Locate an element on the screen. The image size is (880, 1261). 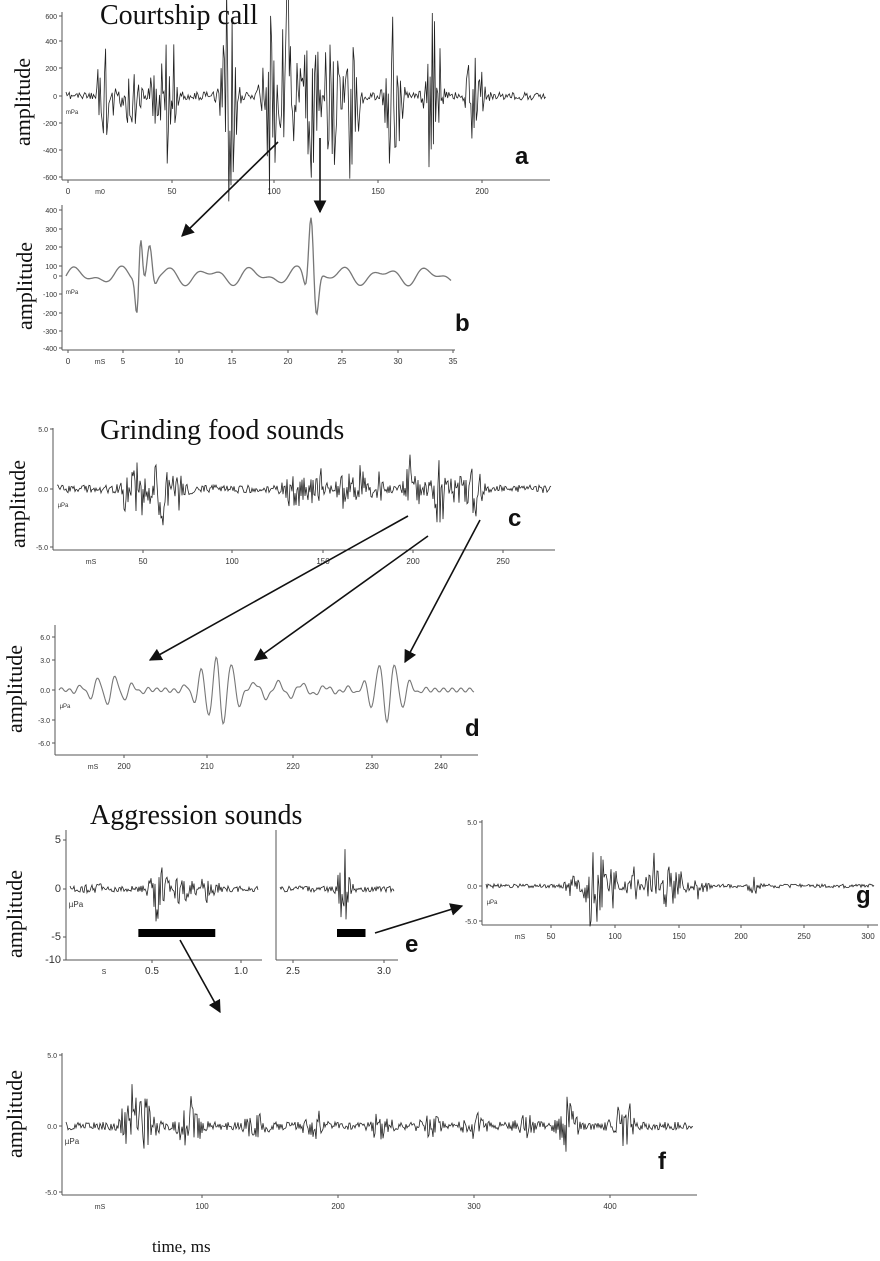
xtick-label-g-1: 100 is located at coordinates (615, 936).